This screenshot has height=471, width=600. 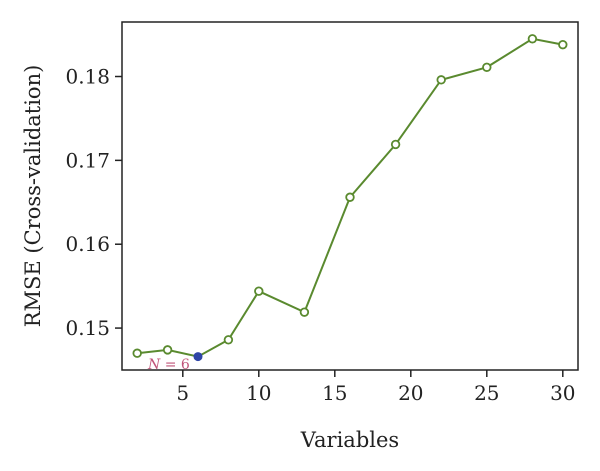 What do you see at coordinates (87, 77) in the screenshot?
I see `y-tick-label: 0.18` at bounding box center [87, 77].